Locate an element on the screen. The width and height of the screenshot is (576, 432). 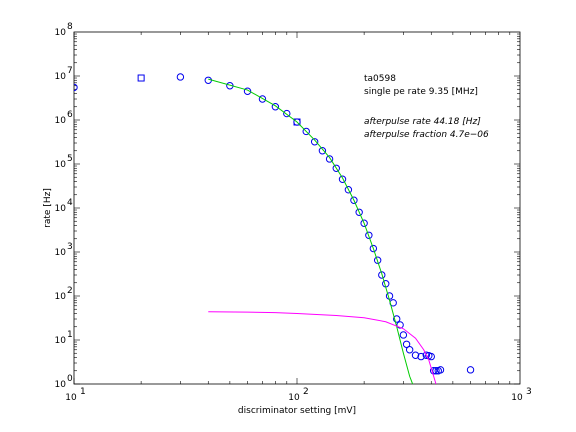
annotation-afterpulse-fraction: afterpulse fraction 4.7e−06 is located at coordinates (426, 135).